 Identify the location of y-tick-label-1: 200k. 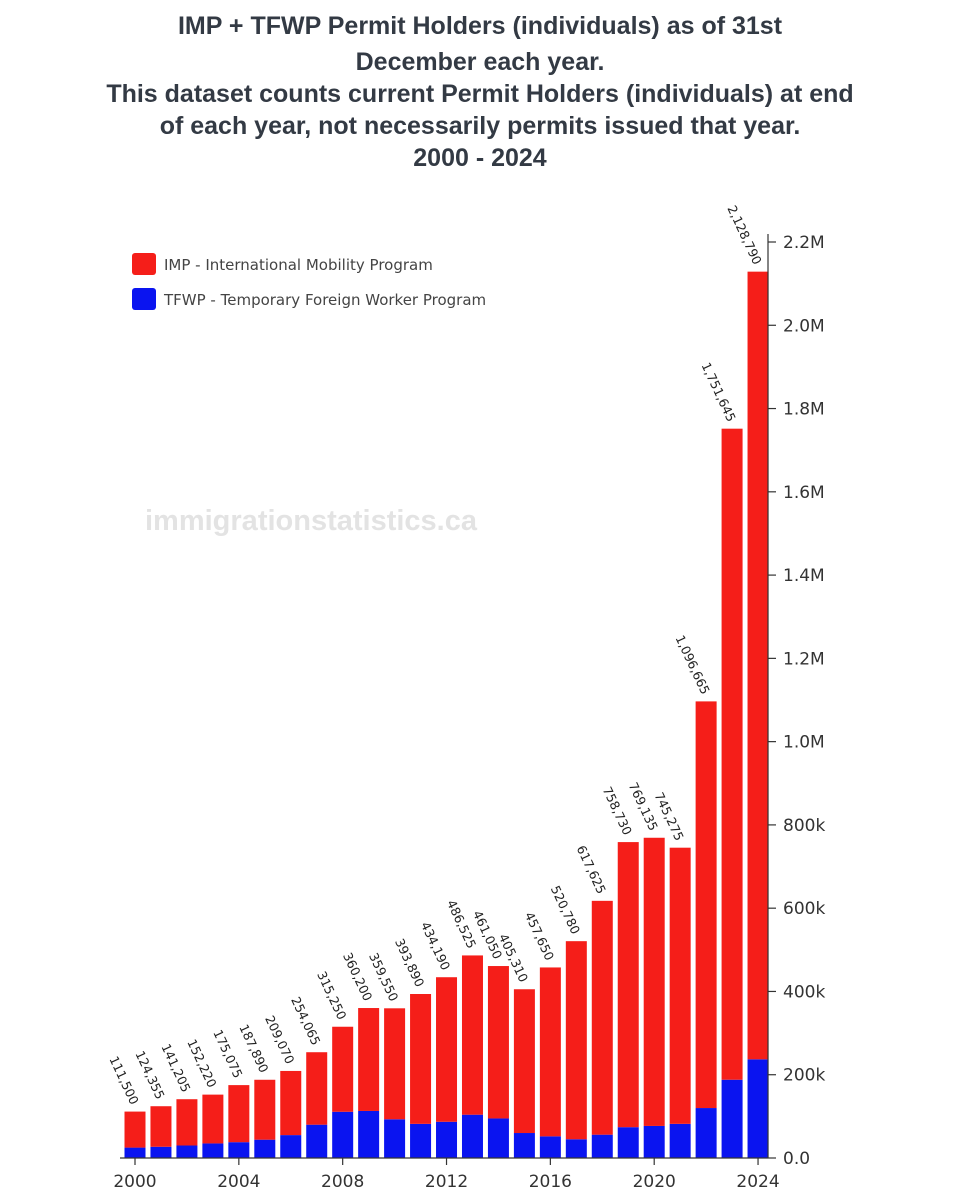
(804, 1076).